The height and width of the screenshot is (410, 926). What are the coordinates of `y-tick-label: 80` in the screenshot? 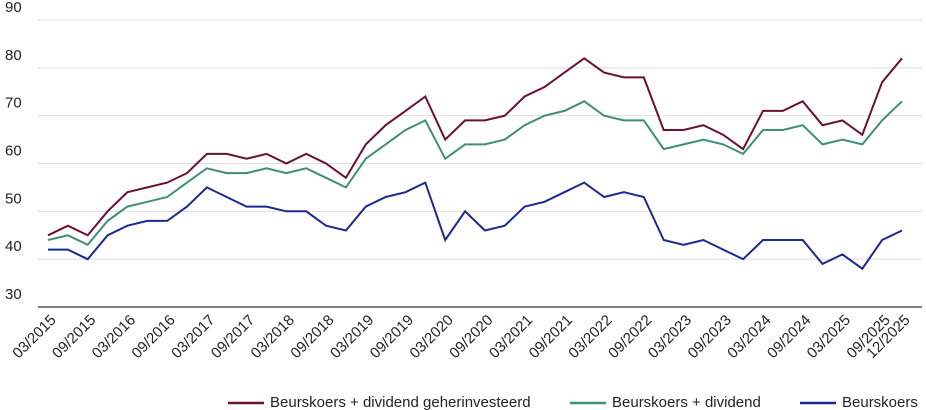 It's located at (13, 55).